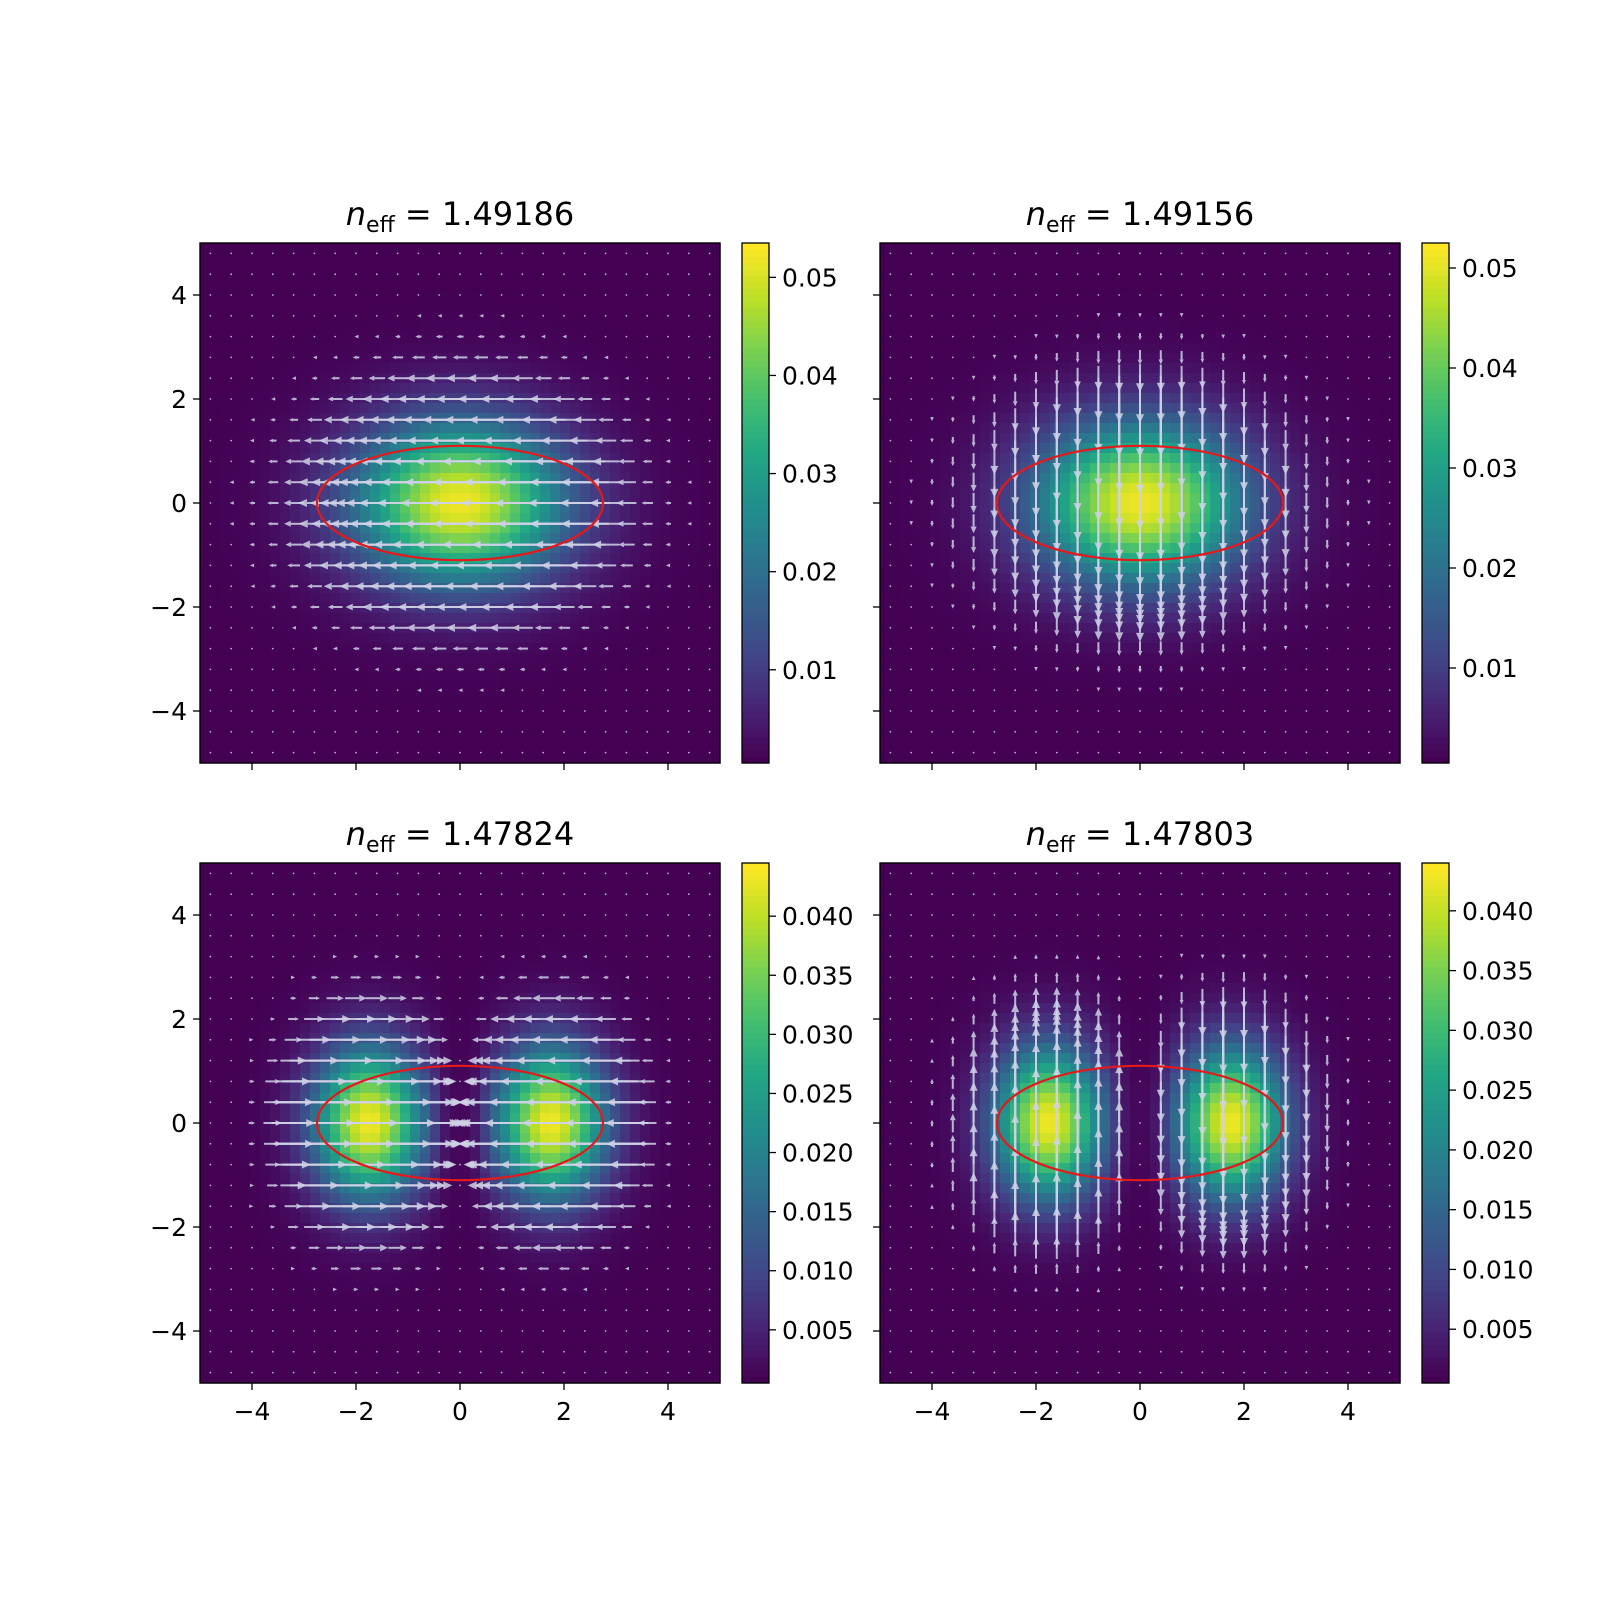 Image resolution: width=1600 pixels, height=1600 pixels. I want to click on y-tick-label: −2, so click(168, 607).